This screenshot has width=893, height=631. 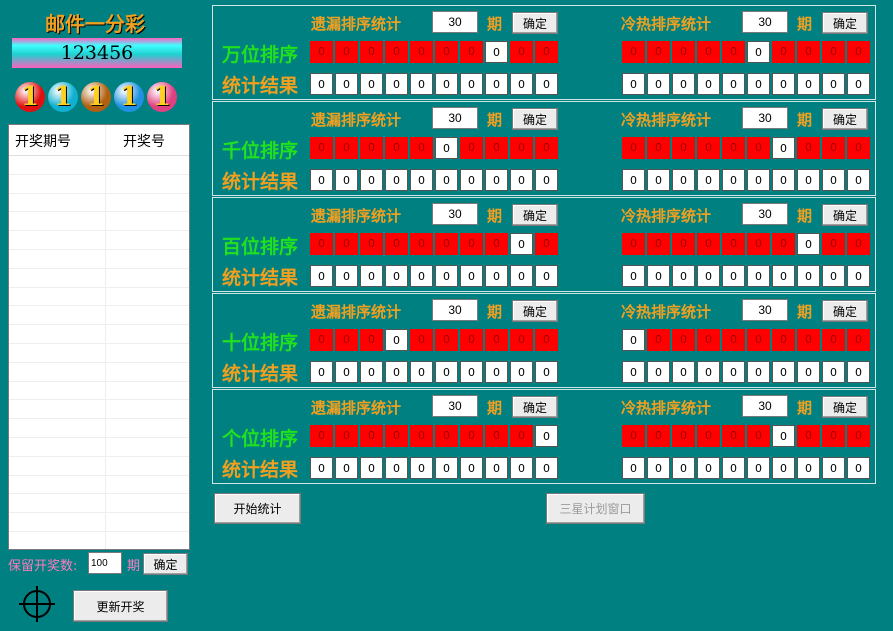 I want to click on history-list: 开奖期号 开奖号, so click(x=99, y=337).